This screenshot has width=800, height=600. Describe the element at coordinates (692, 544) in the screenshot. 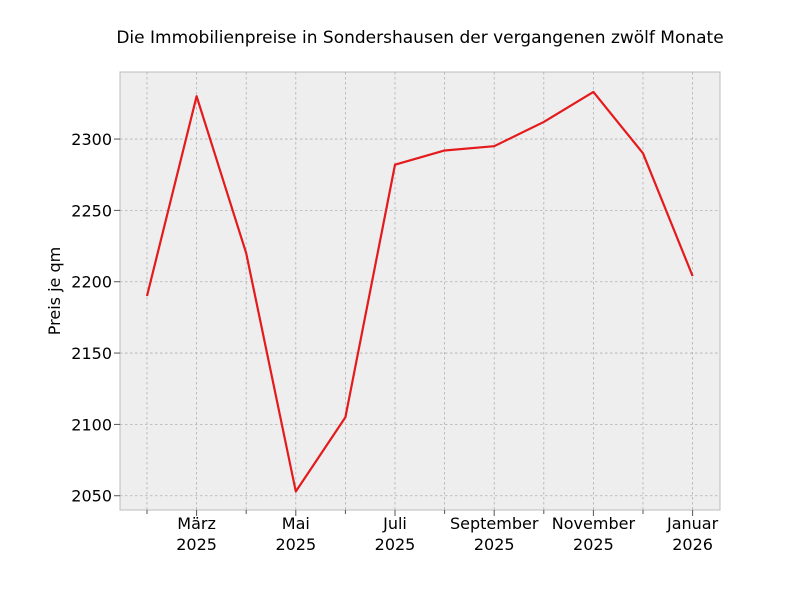

I see `x-tick-year-label: 2026` at that location.